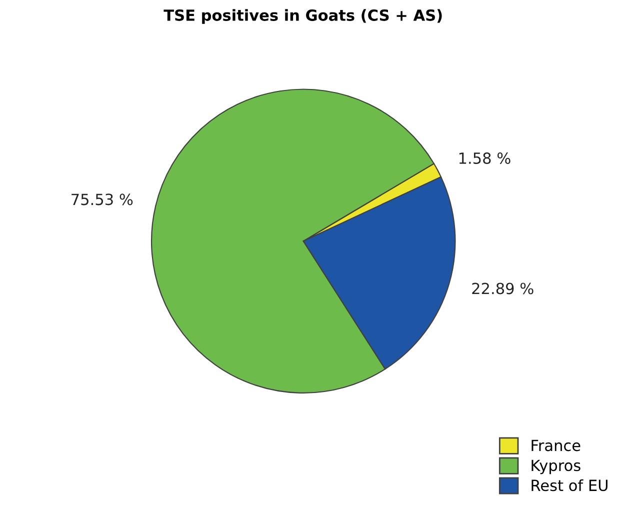 The width and height of the screenshot is (632, 513). What do you see at coordinates (570, 485) in the screenshot?
I see `legend-label: Rest of EU` at bounding box center [570, 485].